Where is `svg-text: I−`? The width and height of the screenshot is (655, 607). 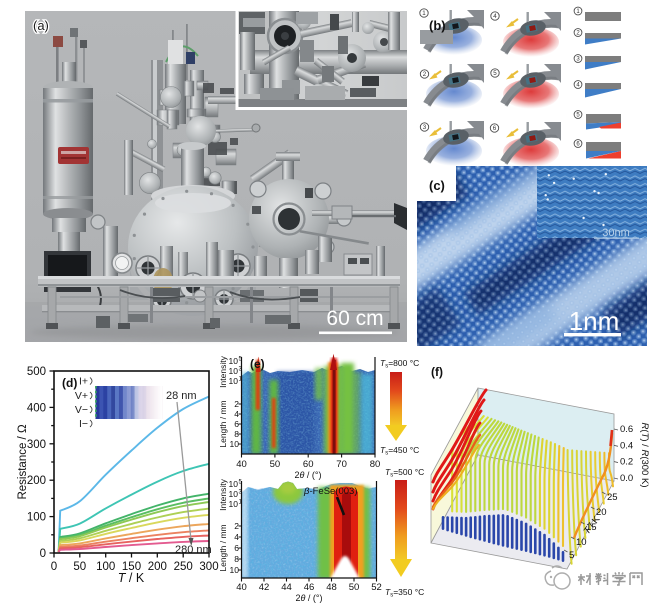 svg-text: I− is located at coordinates (83, 424).